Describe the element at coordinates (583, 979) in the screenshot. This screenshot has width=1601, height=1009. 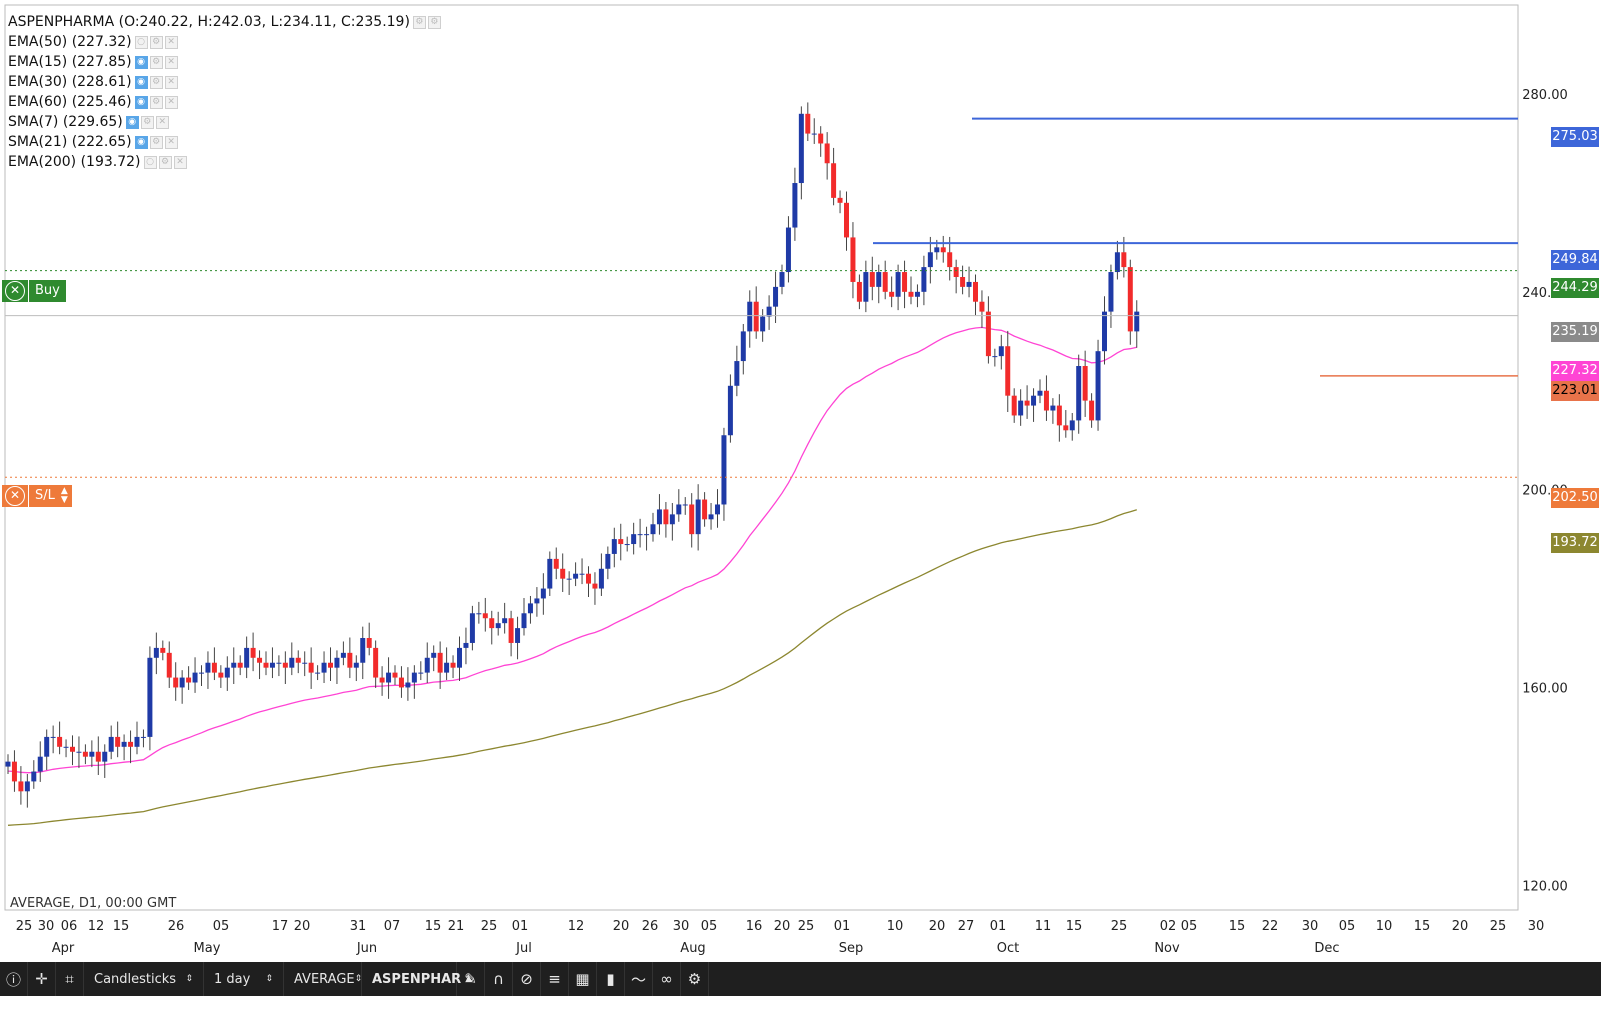
I see `layout-icon: ▦` at that location.